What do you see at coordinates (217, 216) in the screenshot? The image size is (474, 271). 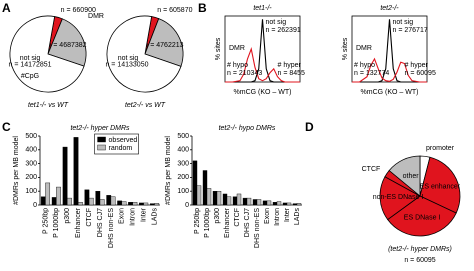 I see `x-tick-label: p300` at bounding box center [217, 216].